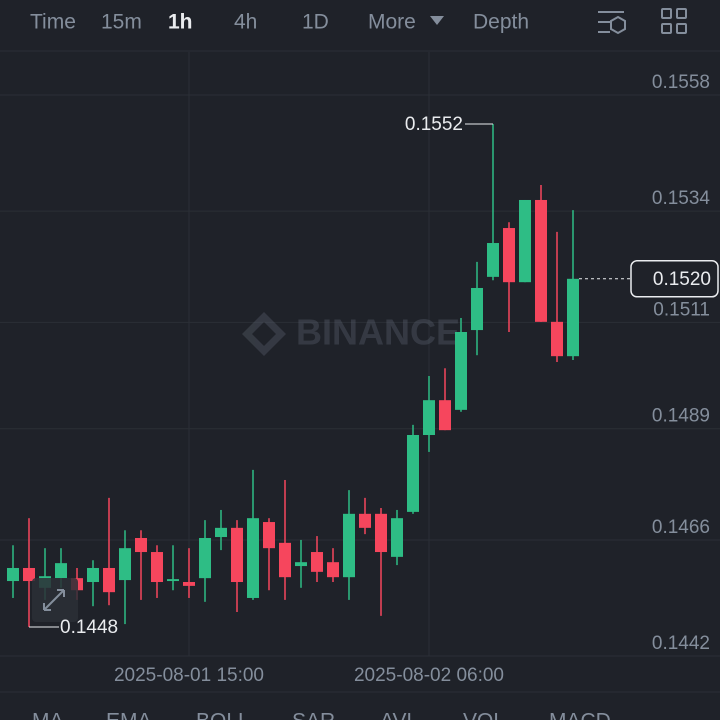  What do you see at coordinates (580, 715) in the screenshot?
I see `indicator-tab: MACD` at bounding box center [580, 715].